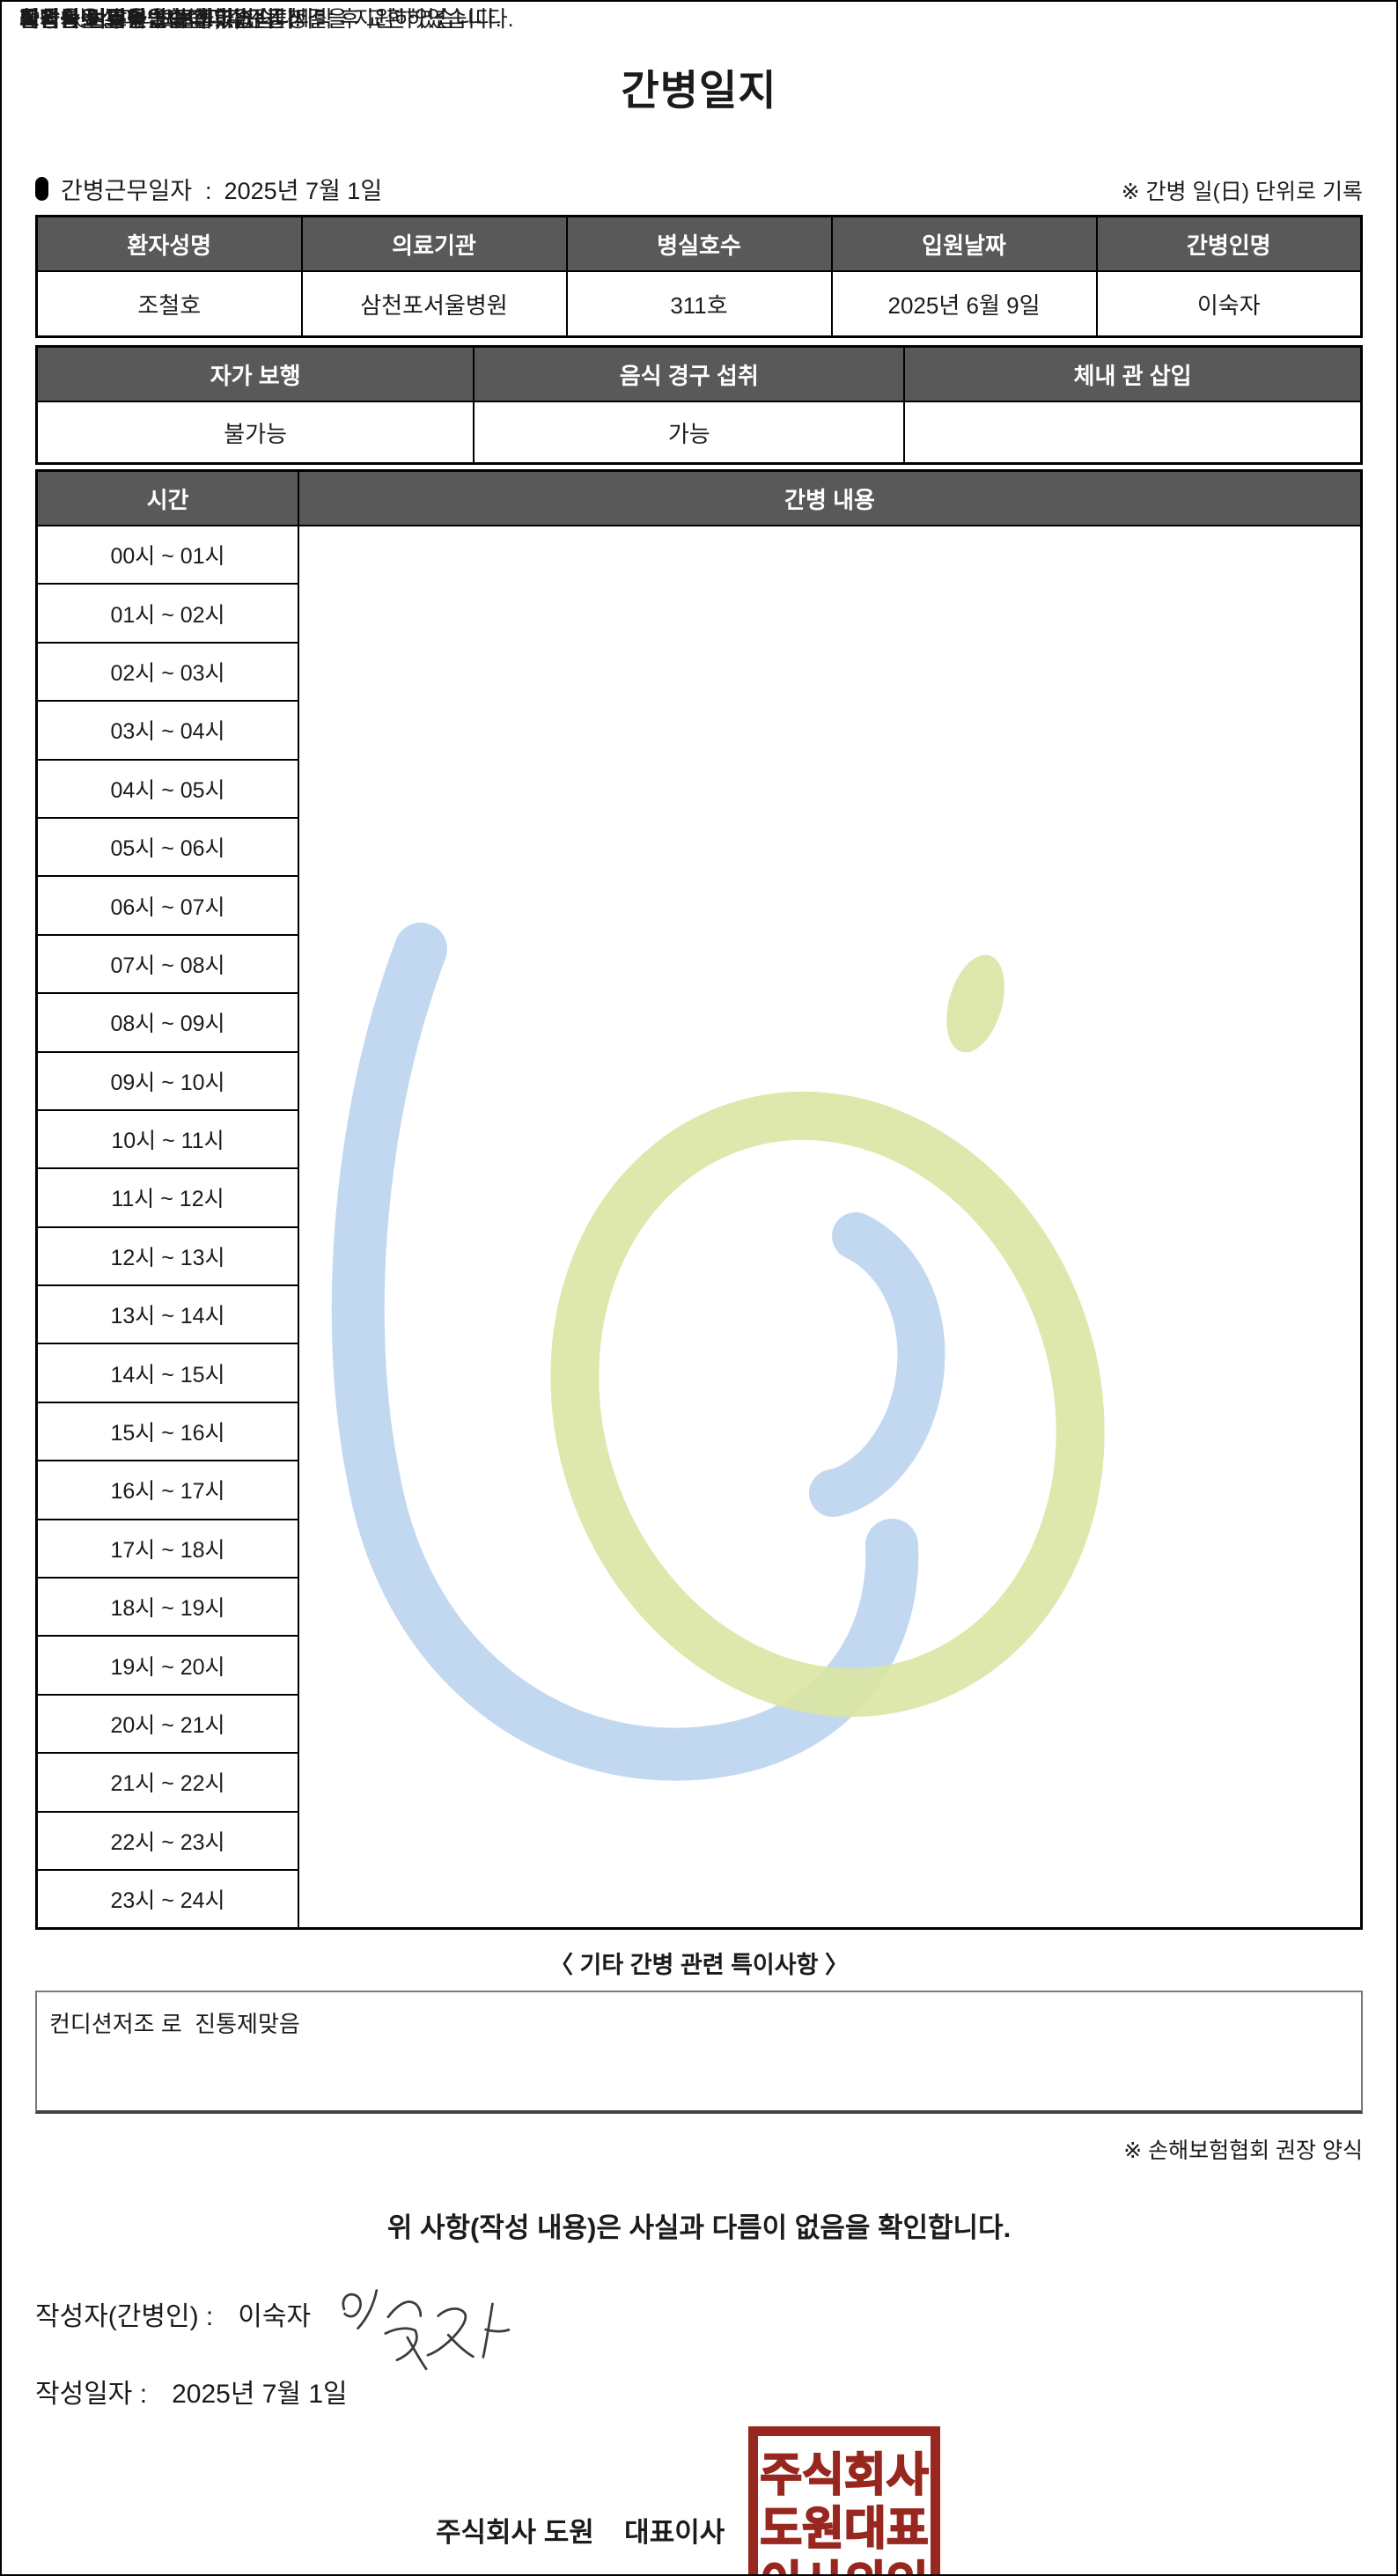 The height and width of the screenshot is (2576, 1398). I want to click on square-bullet-icon, so click(41, 189).